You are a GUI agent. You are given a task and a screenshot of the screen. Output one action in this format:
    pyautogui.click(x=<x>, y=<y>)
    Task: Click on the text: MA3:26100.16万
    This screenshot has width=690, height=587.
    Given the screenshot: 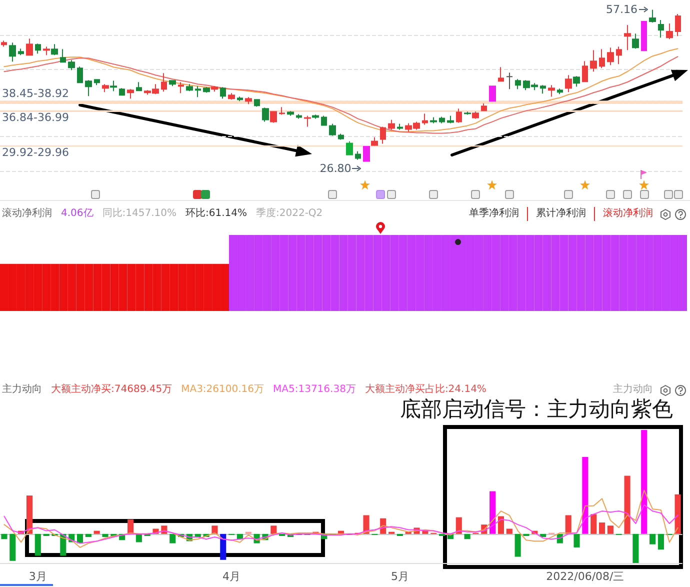 What is the action you would take?
    pyautogui.click(x=222, y=390)
    